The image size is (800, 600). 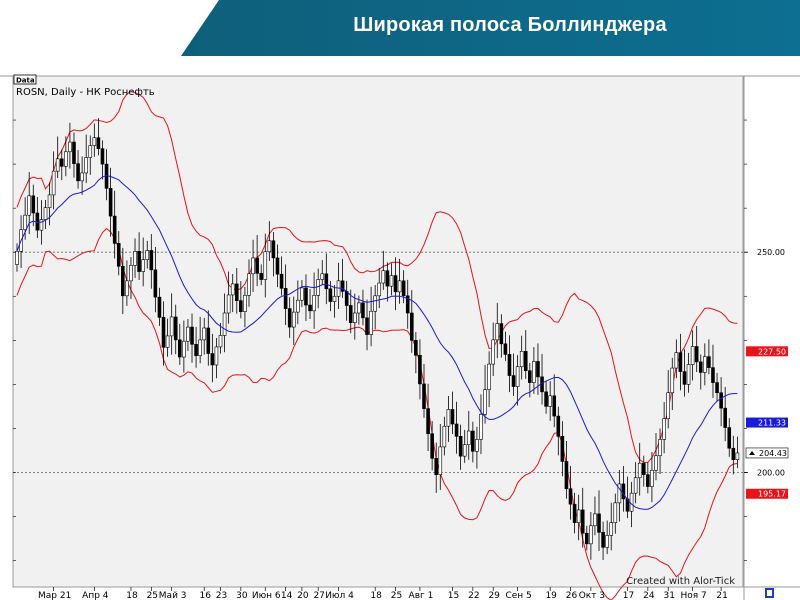 I want to click on x-tick-label-15: Авг 1, so click(x=421, y=595).